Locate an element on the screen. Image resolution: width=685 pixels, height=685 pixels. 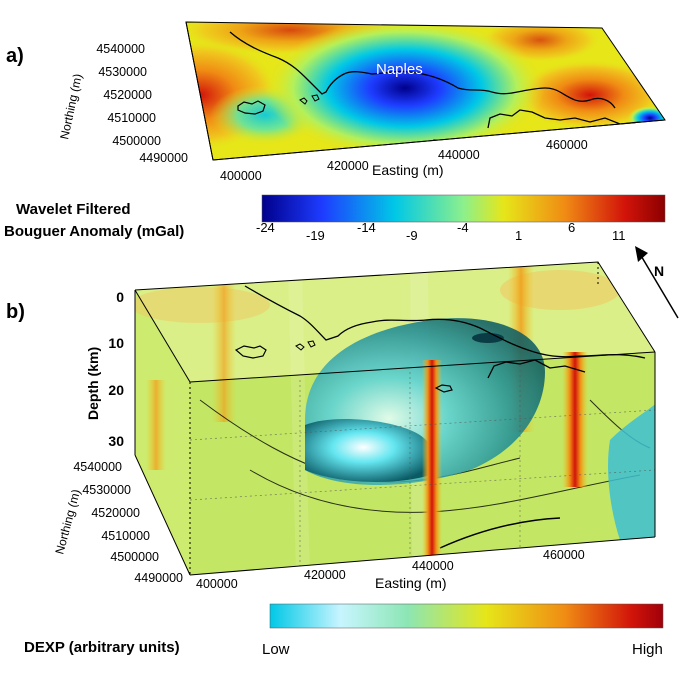
north-label: N is located at coordinates (659, 271).